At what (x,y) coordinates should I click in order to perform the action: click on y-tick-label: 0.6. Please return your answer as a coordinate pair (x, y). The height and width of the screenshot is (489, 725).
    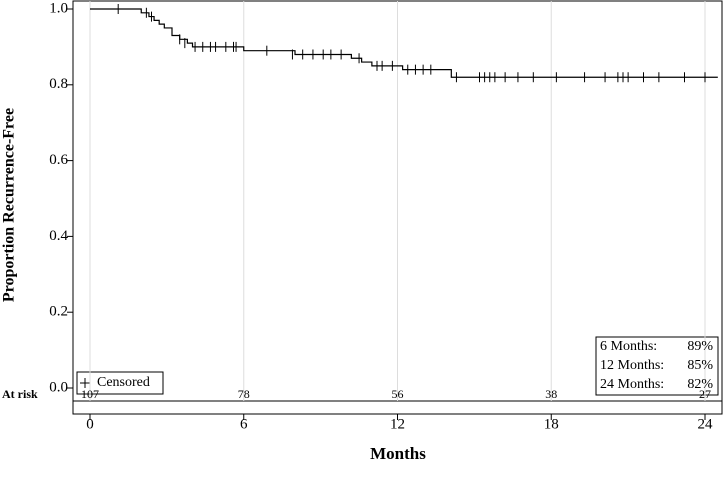
    Looking at the image, I should click on (58, 160).